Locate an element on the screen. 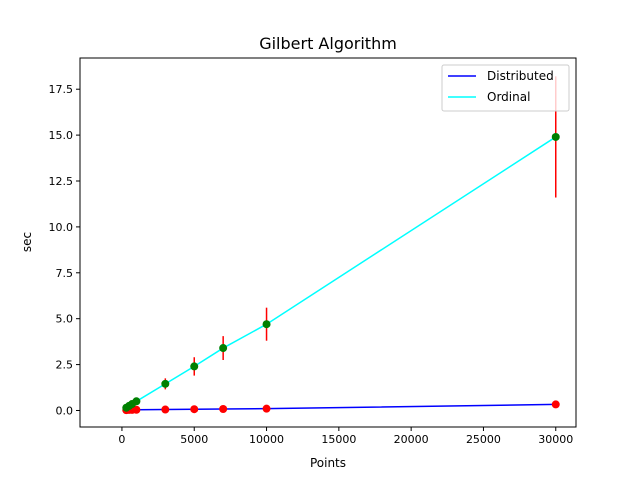 Image resolution: width=640 pixels, height=480 pixels. x-tick-label: 15000 is located at coordinates (338, 439).